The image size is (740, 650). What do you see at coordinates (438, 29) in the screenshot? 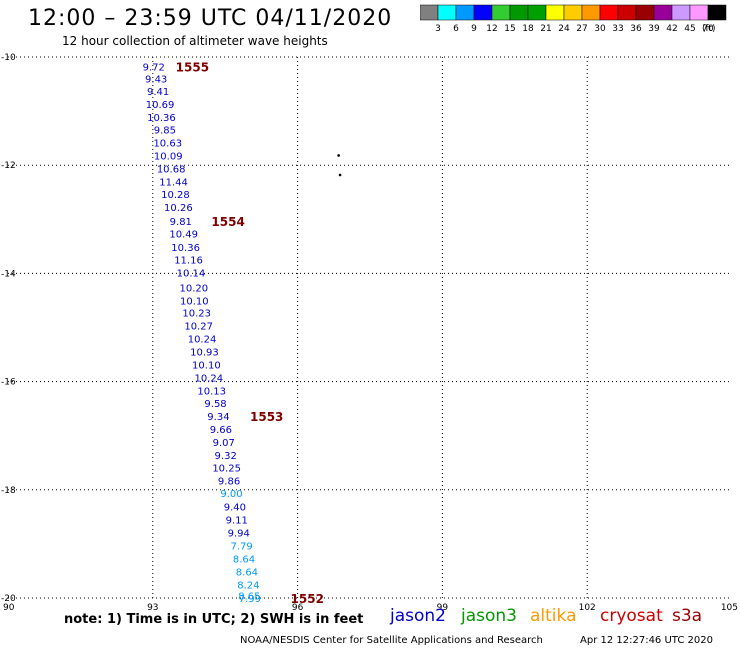
I see `scale-label: 3` at bounding box center [438, 29].